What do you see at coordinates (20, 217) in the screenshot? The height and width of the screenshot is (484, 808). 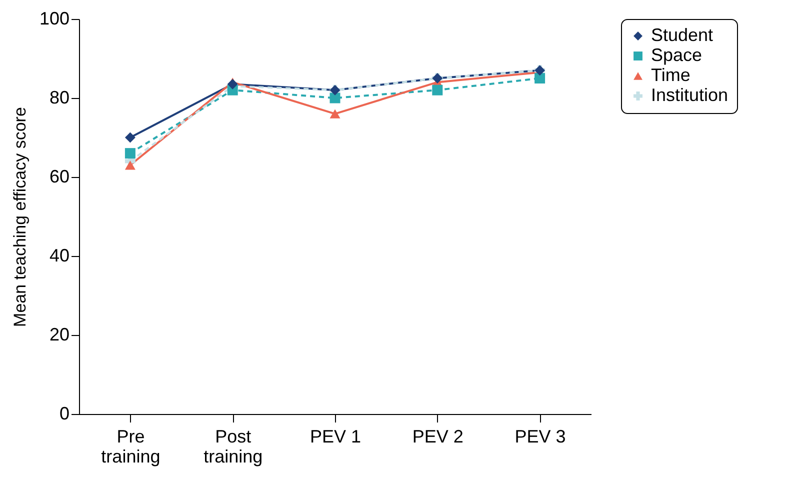 I see `y-axis-title: Mean teaching efficacy score` at bounding box center [20, 217].